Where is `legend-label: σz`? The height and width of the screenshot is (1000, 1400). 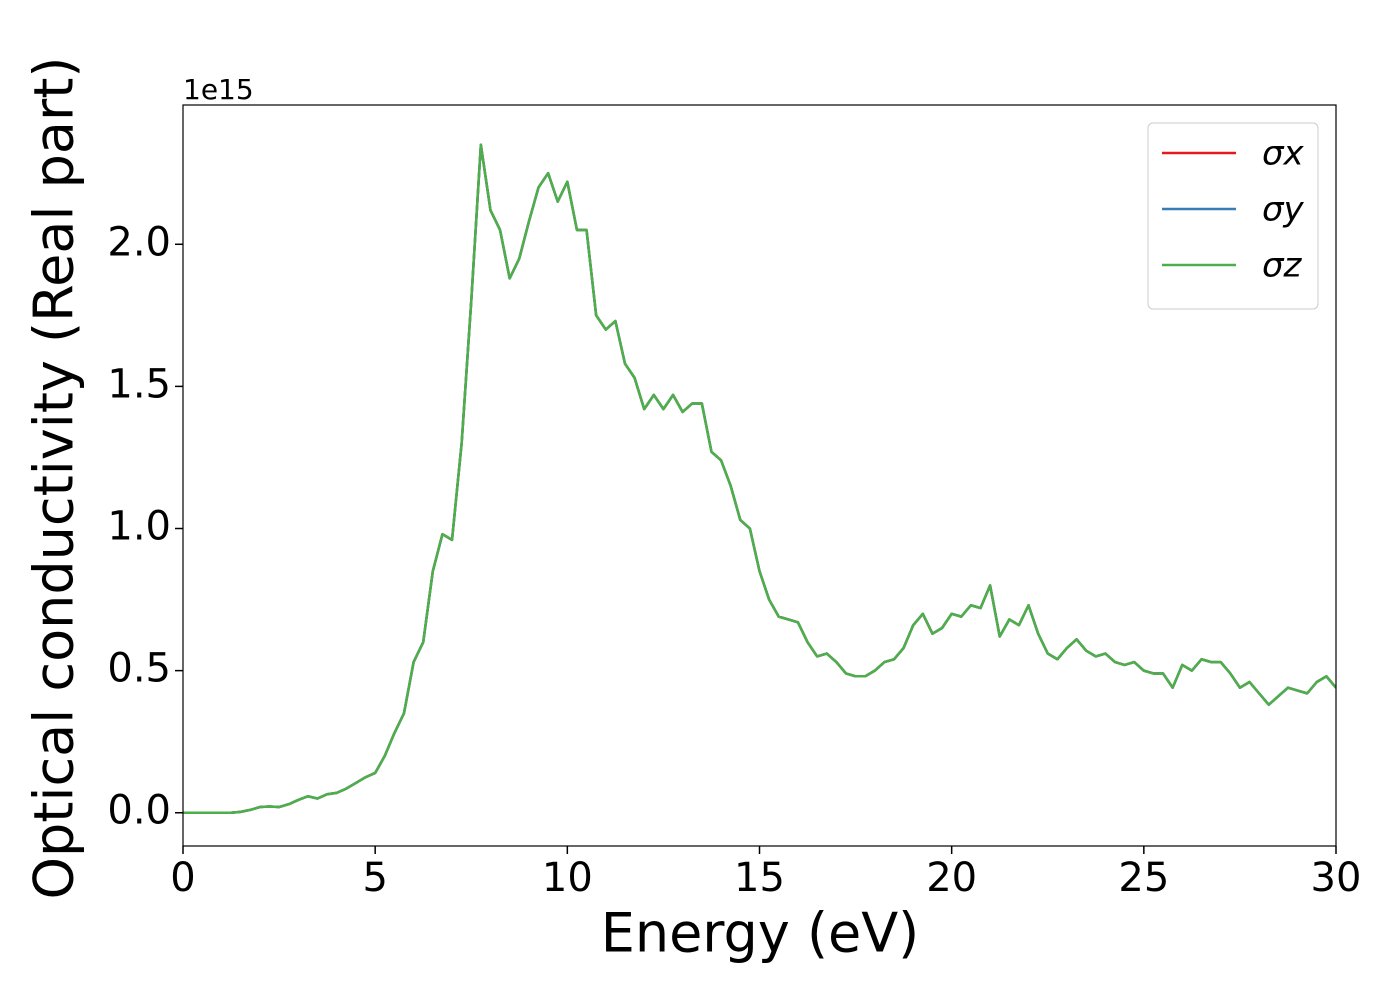
legend-label: σz is located at coordinates (1282, 266).